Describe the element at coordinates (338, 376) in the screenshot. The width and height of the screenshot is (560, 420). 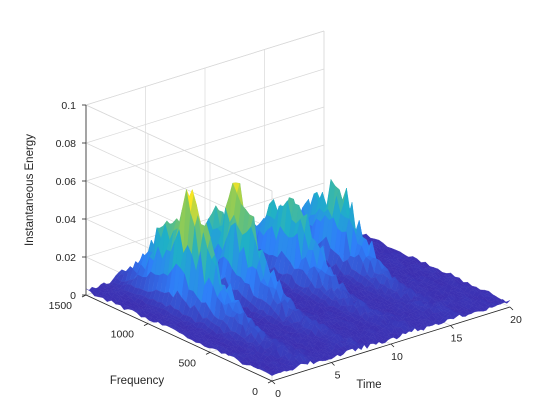
I see `x-tick-label: 5` at that location.